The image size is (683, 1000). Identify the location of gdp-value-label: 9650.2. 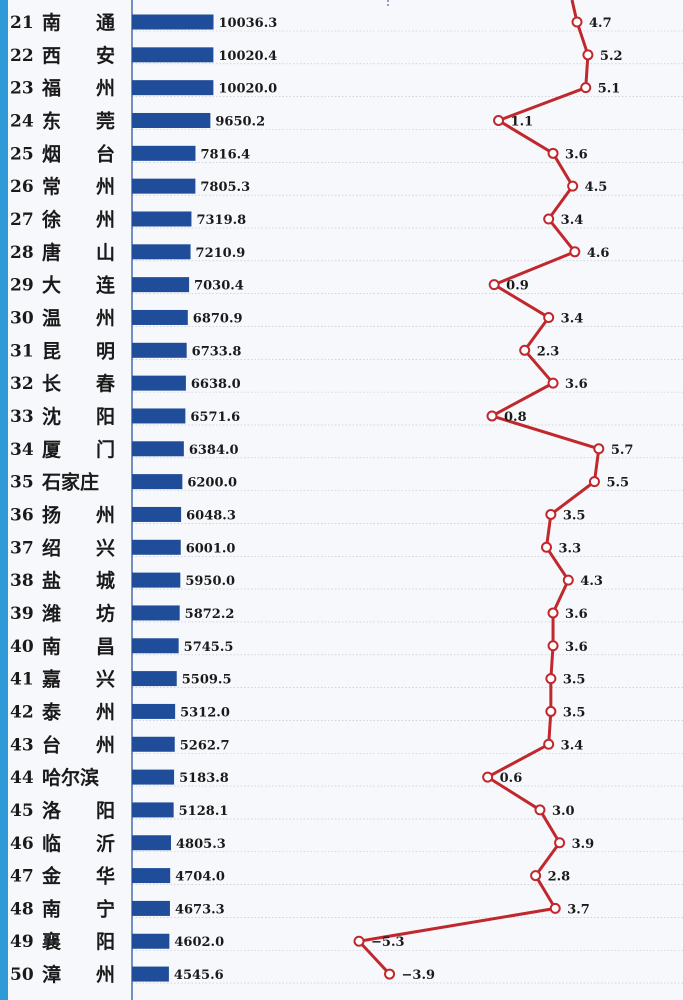
(240, 121).